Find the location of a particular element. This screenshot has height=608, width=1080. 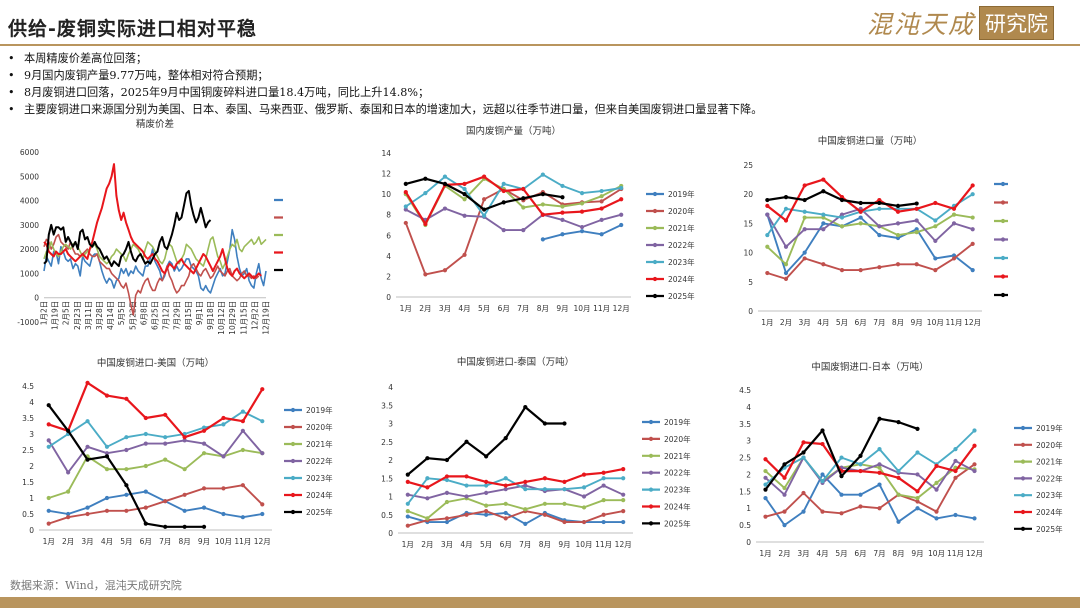

legend-item: 2025年 is located at coordinates (666, 523).